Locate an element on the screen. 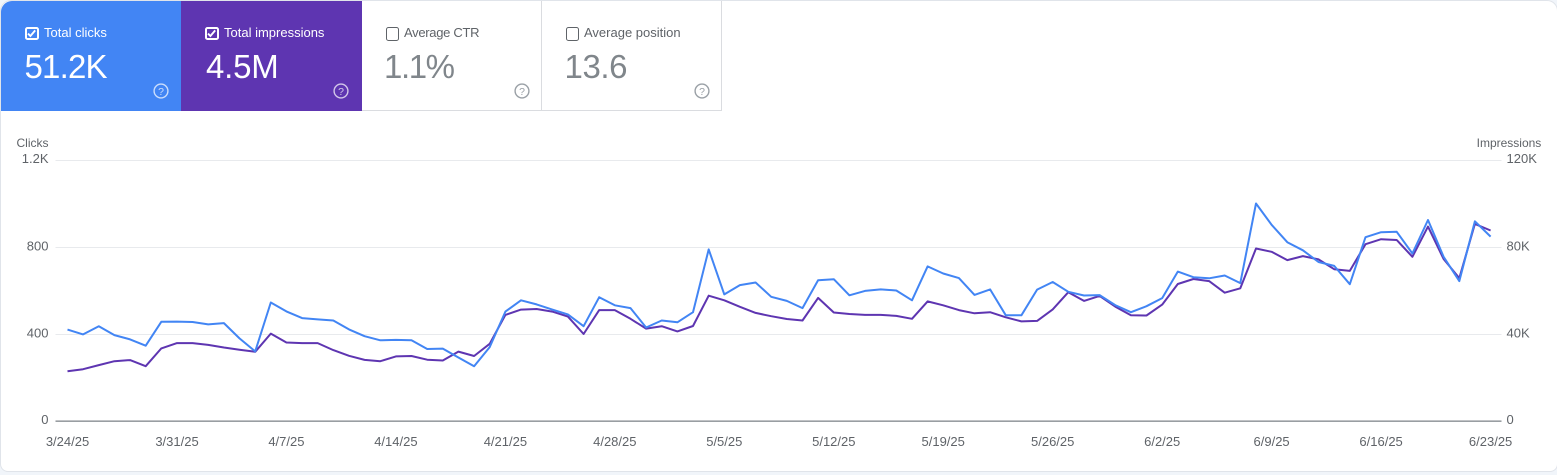 This screenshot has width=1557, height=475. svg-text: 5/26/25 is located at coordinates (1052, 441).